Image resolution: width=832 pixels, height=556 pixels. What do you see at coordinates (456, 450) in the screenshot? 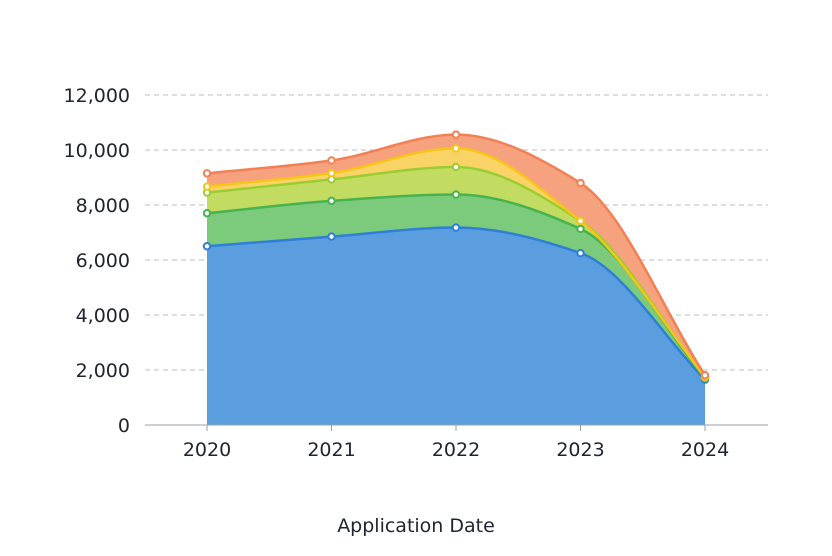
I see `x-tick-label: 2022` at bounding box center [456, 450].